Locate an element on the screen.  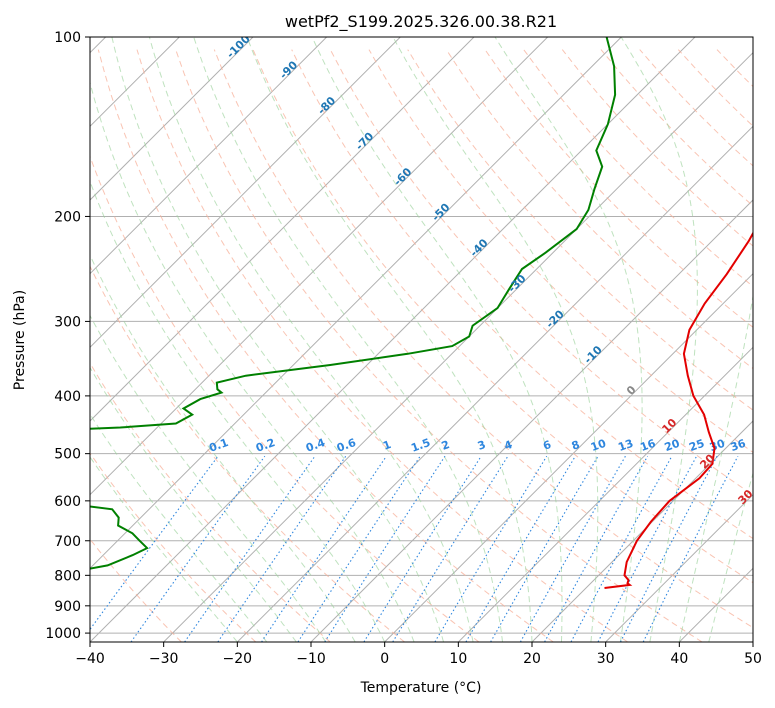
mixing-ratio-label: 10 is located at coordinates (598, 446).